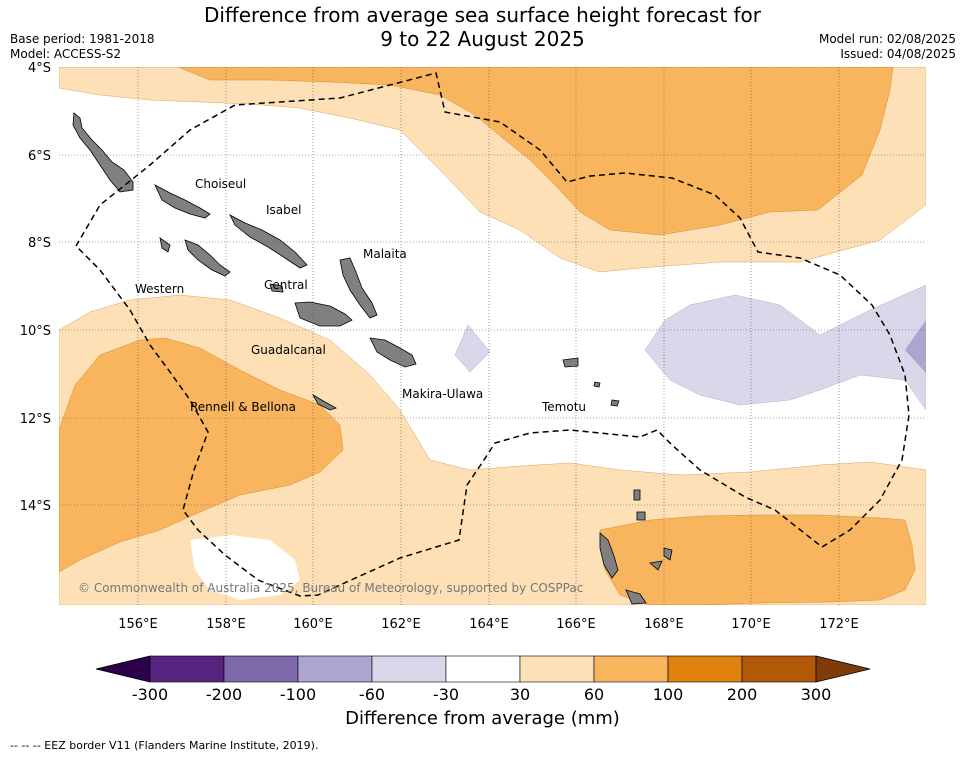 This screenshot has width=965, height=758. What do you see at coordinates (385, 254) in the screenshot?
I see `region-label-malaita: Malaita` at bounding box center [385, 254].